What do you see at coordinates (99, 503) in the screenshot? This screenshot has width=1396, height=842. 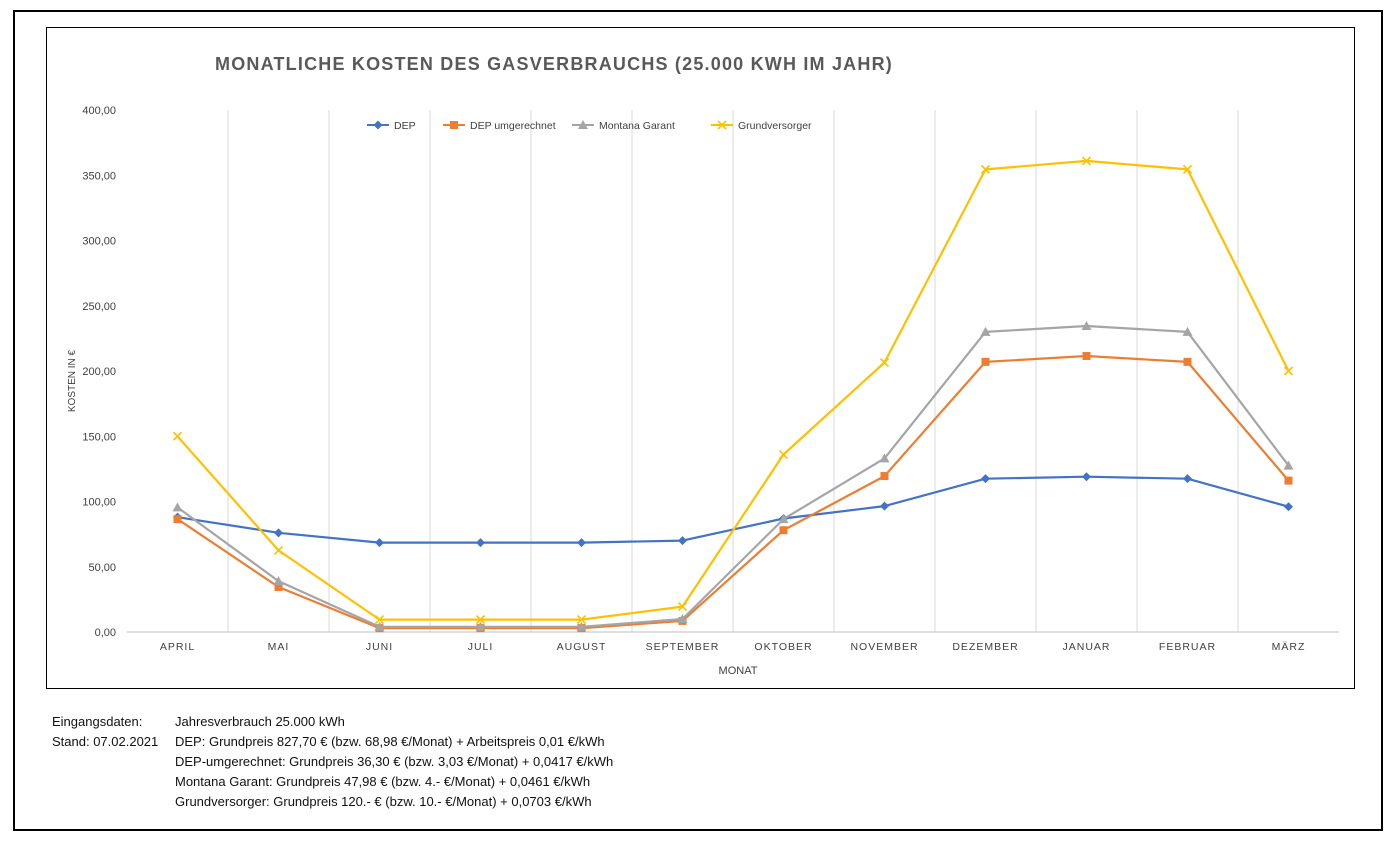 I see `y-tick-label: 100,00` at bounding box center [99, 503].